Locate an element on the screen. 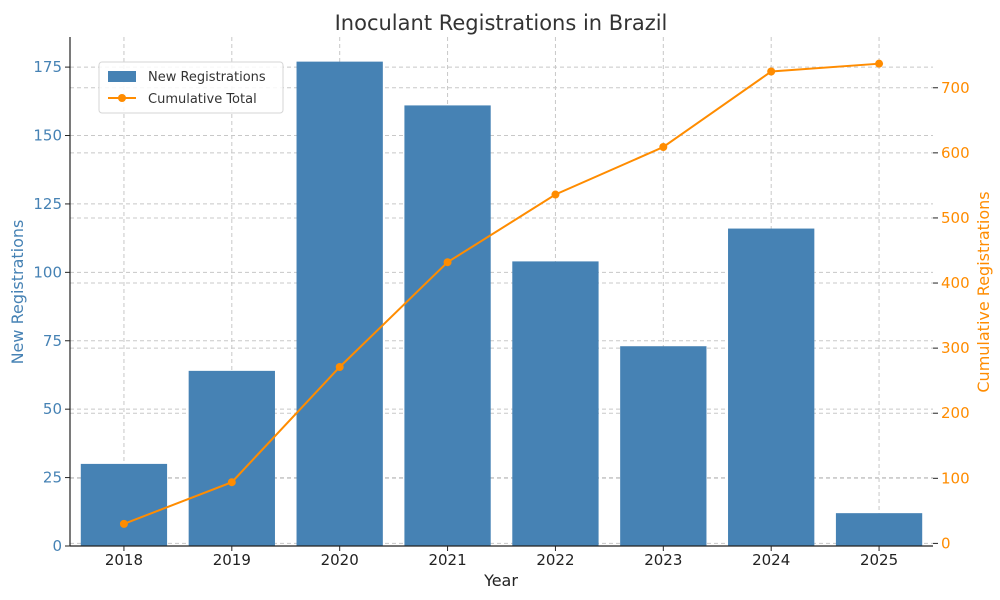 The height and width of the screenshot is (600, 1000). bar-2022 is located at coordinates (555, 403).